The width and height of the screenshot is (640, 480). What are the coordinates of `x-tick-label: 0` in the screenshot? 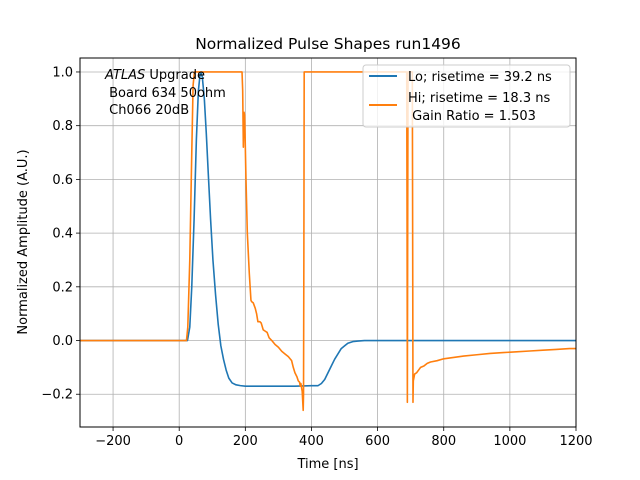 It's located at (179, 441).